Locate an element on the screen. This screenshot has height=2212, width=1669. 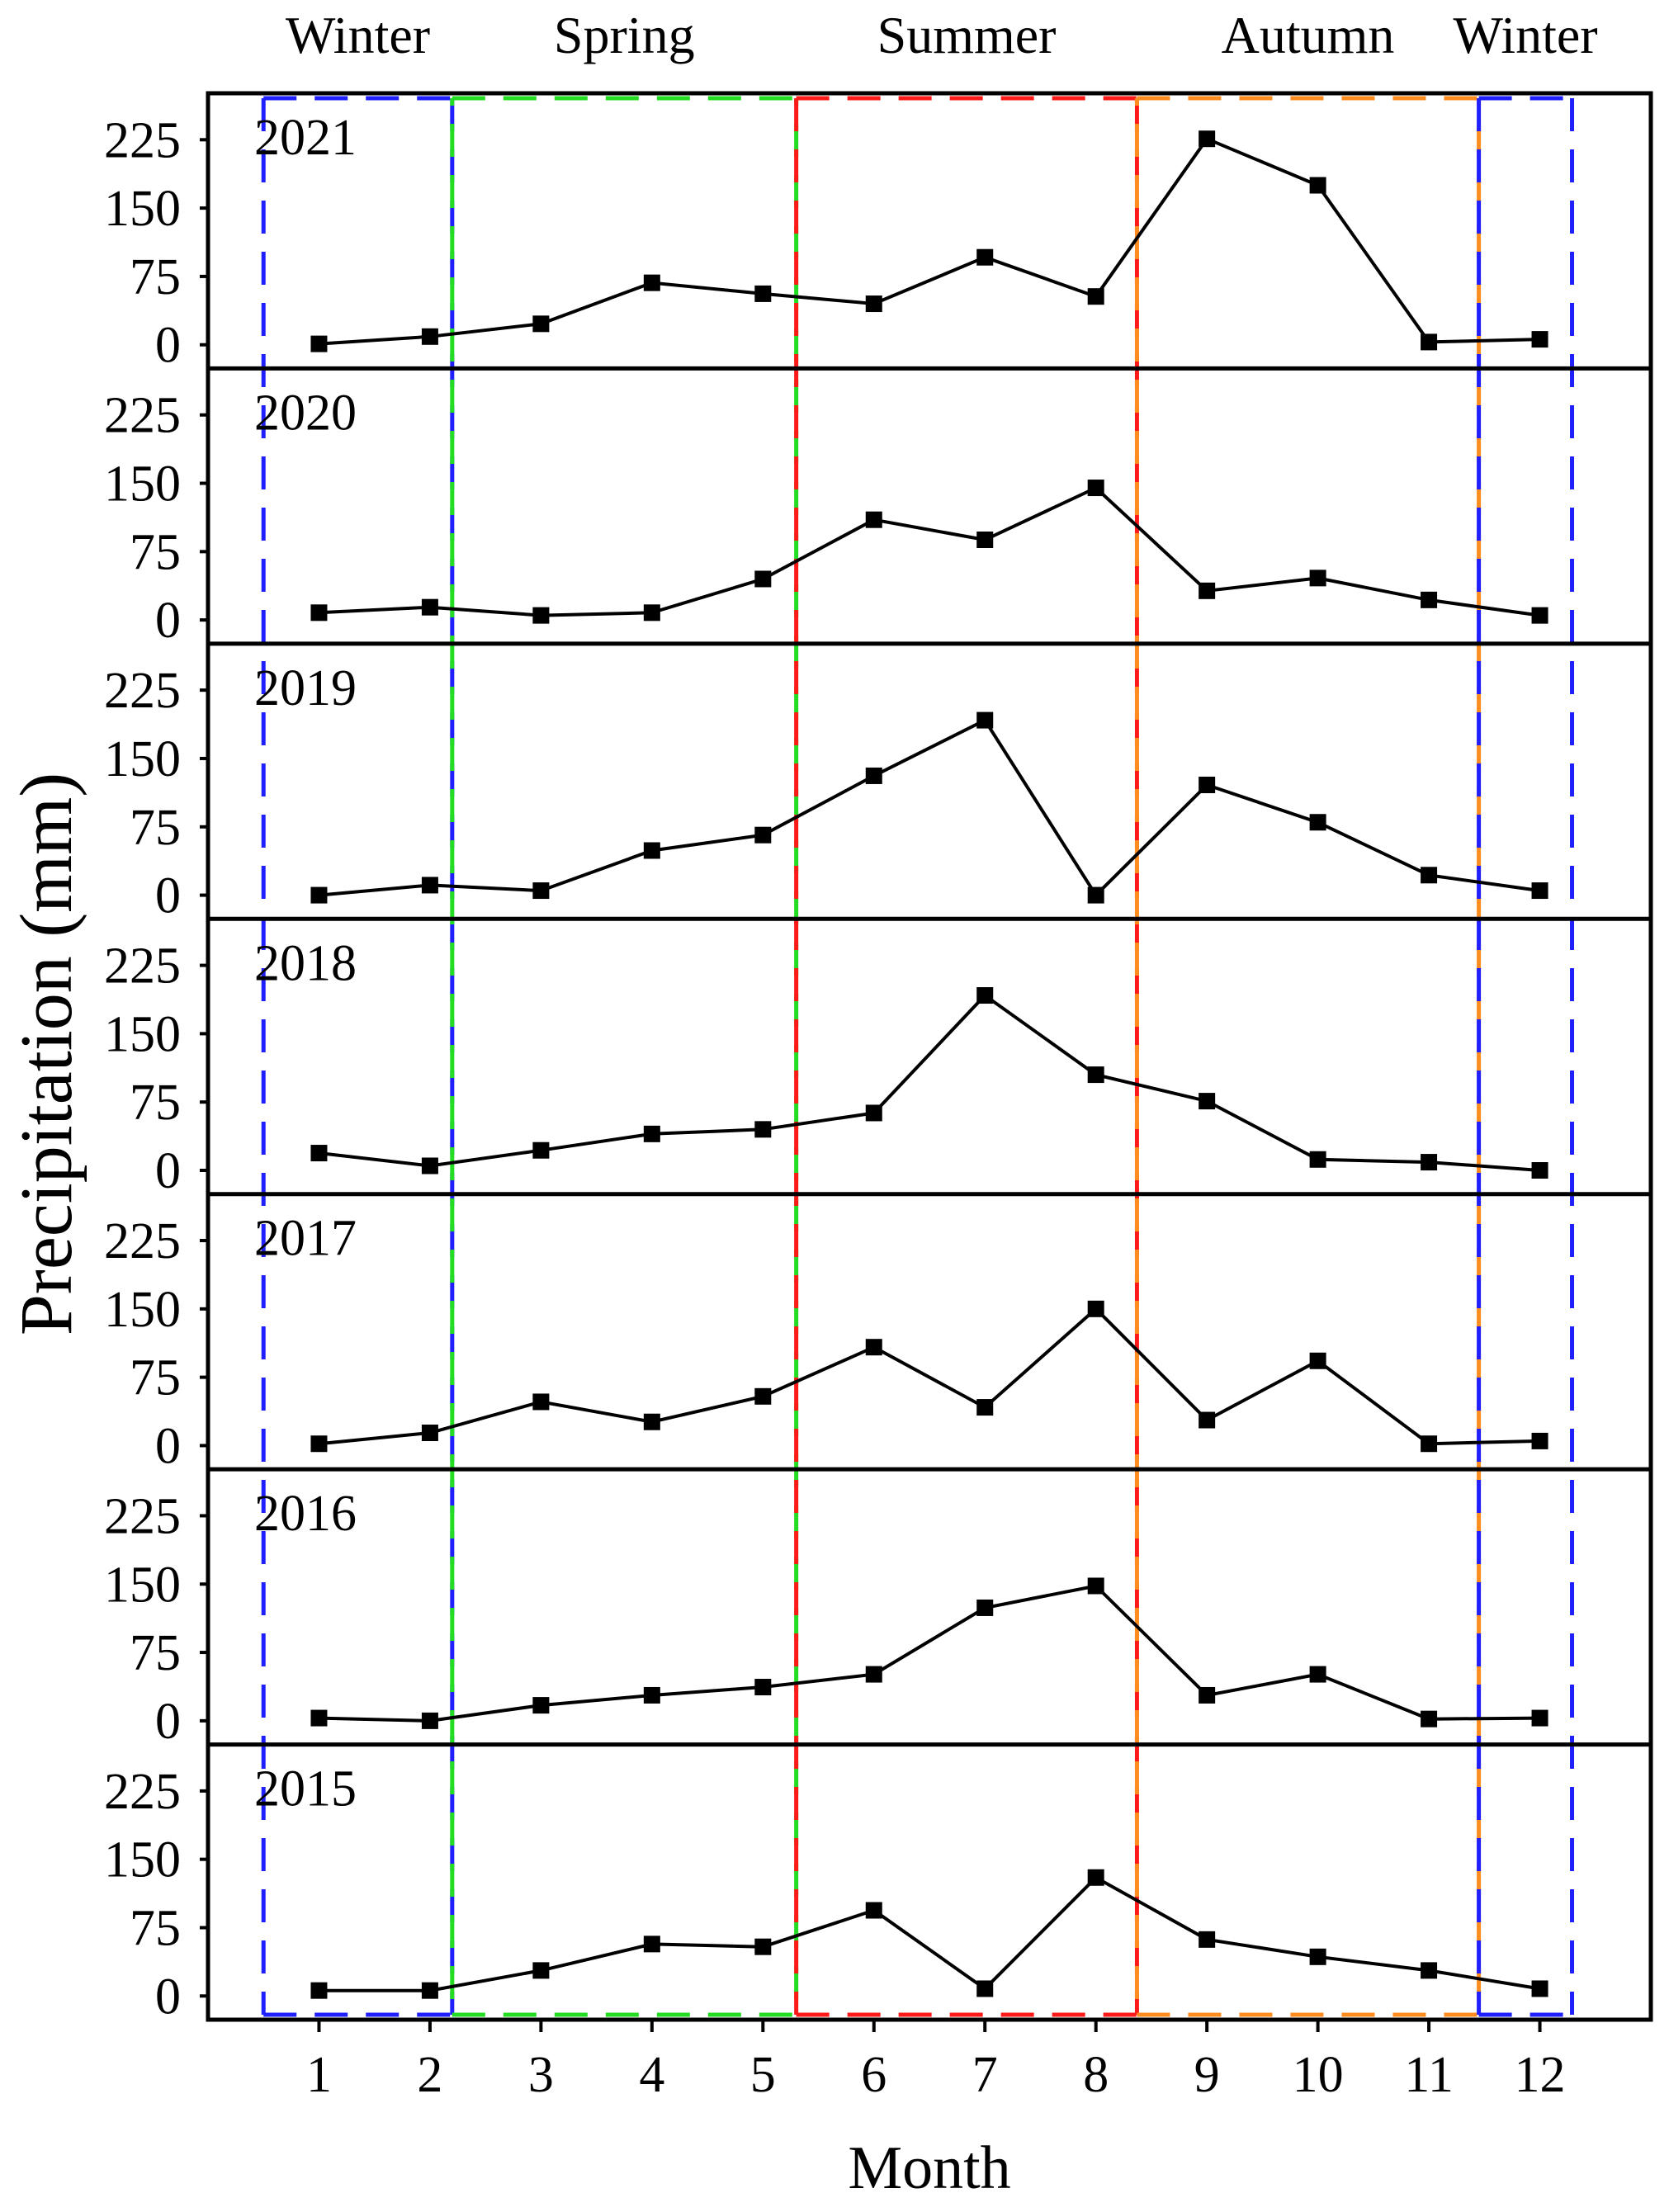
x-tick-label: 4 is located at coordinates (651, 2075).